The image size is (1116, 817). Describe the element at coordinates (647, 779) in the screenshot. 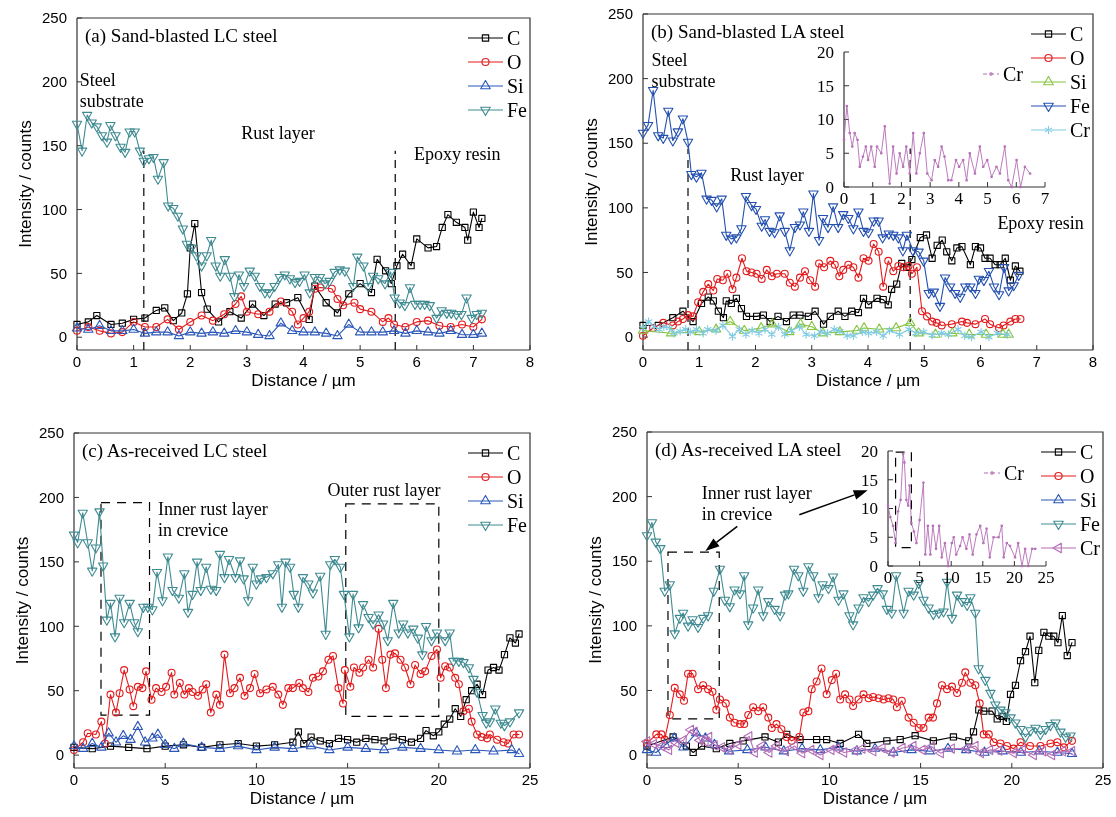

I see `x-tick-label: 0` at that location.